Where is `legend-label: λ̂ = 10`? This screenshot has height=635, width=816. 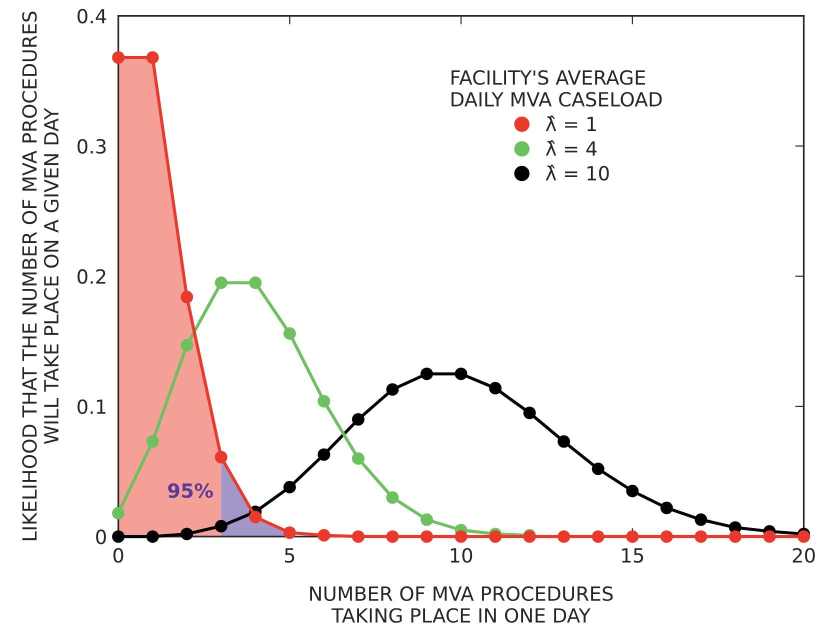 legend-label: λ̂ = 10 is located at coordinates (577, 172).